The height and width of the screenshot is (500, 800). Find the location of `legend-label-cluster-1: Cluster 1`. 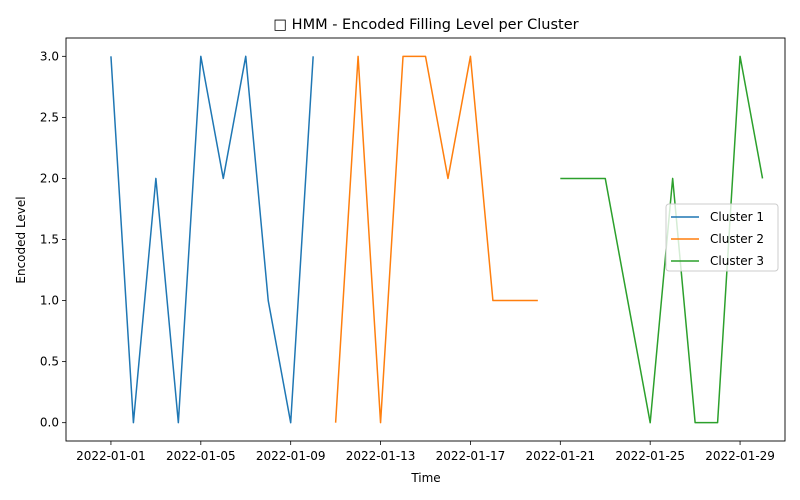

legend-label-cluster-1: Cluster 1 is located at coordinates (737, 217).